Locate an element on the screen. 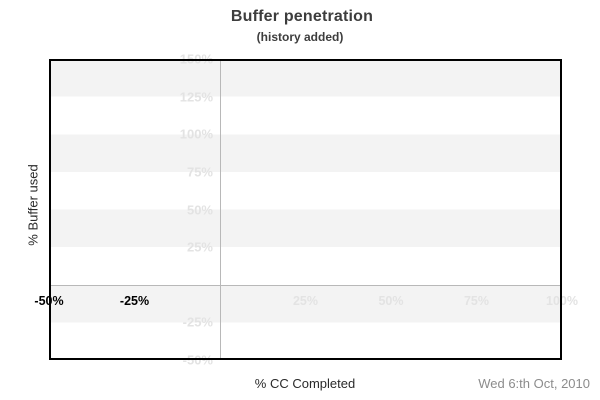 This screenshot has height=400, width=600. y-tick-label: 25% is located at coordinates (199, 247).